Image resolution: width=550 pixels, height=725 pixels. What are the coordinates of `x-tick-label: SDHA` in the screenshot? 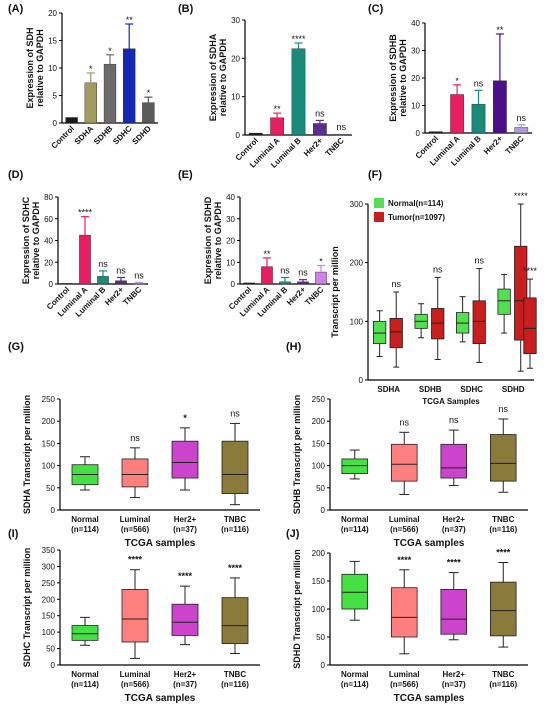 It's located at (84, 135).